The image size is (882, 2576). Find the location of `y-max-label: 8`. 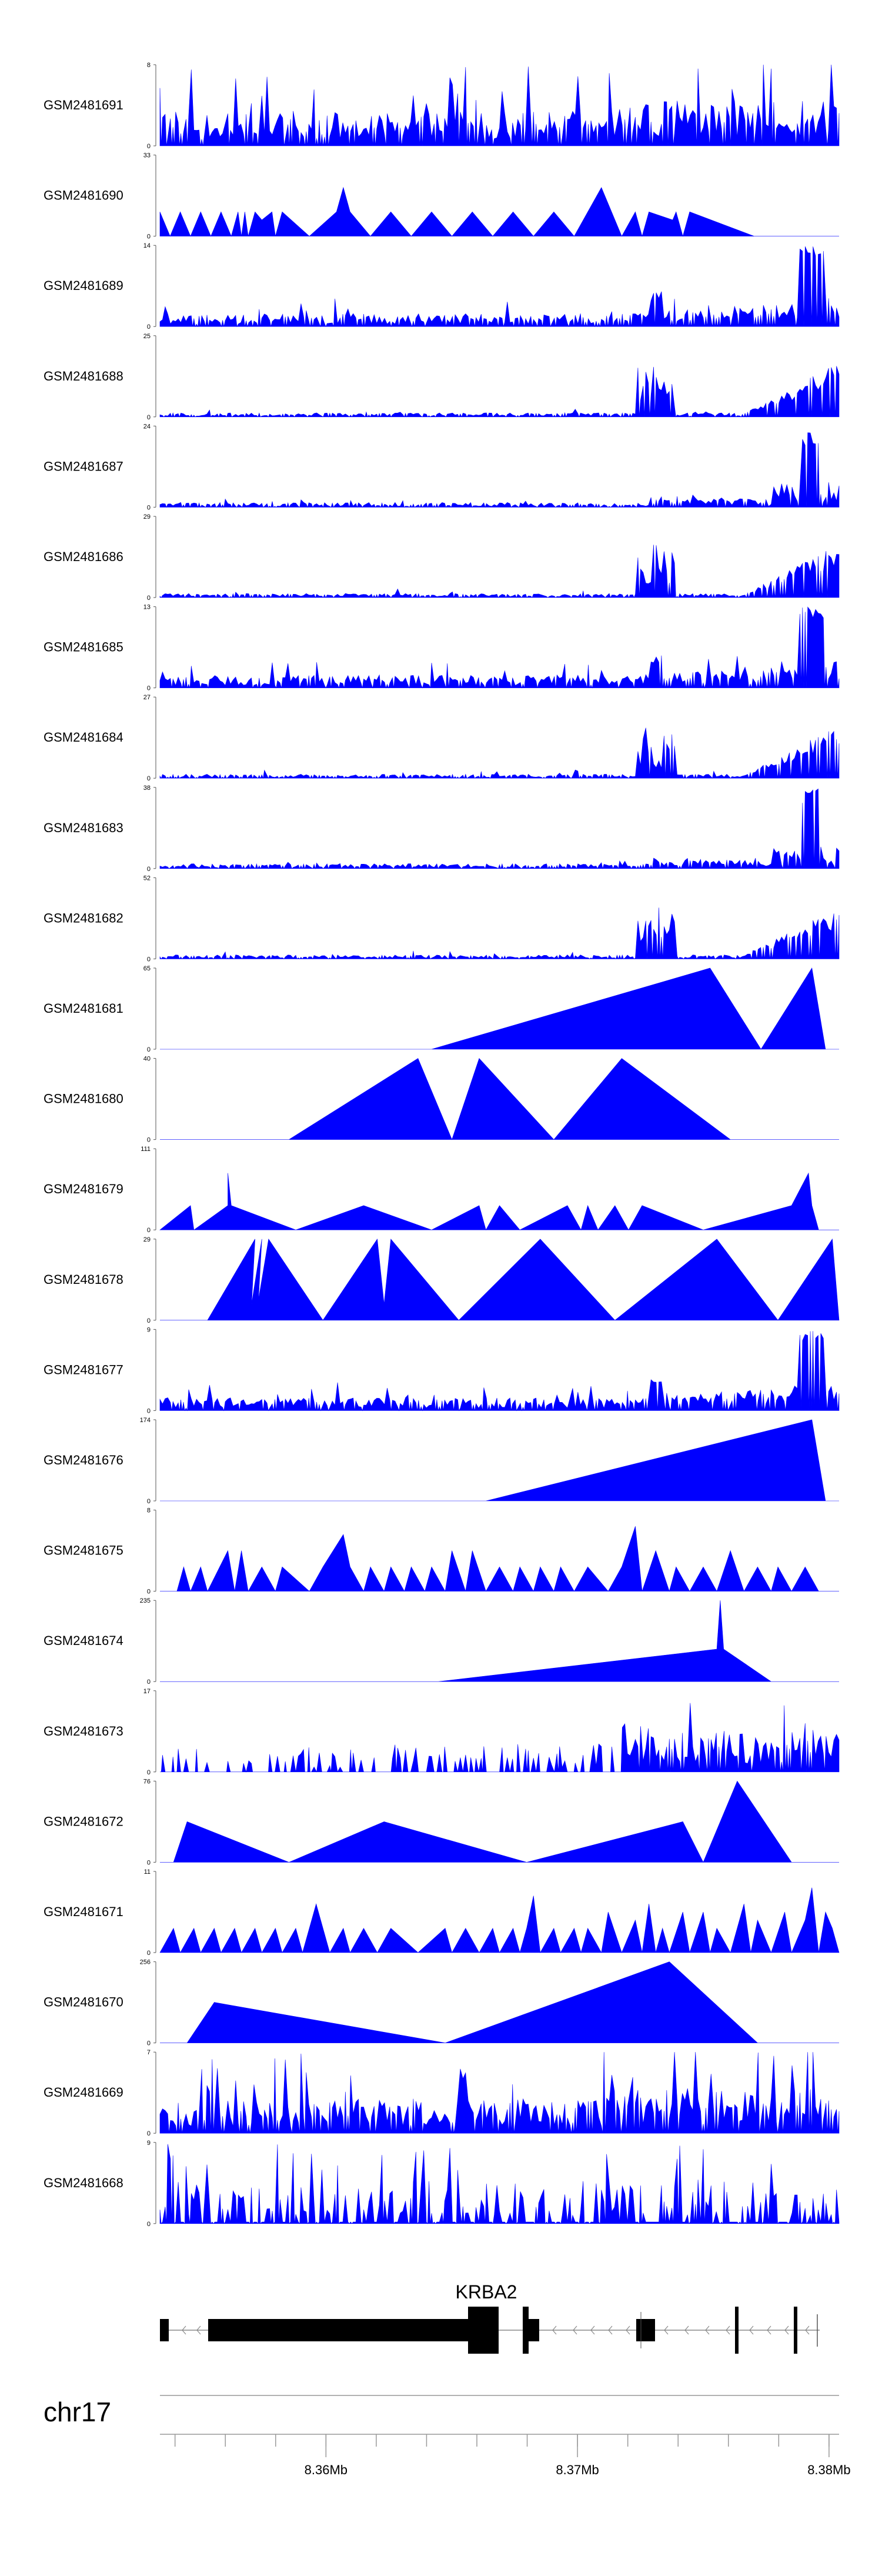

y-max-label: 8 is located at coordinates (149, 1510).